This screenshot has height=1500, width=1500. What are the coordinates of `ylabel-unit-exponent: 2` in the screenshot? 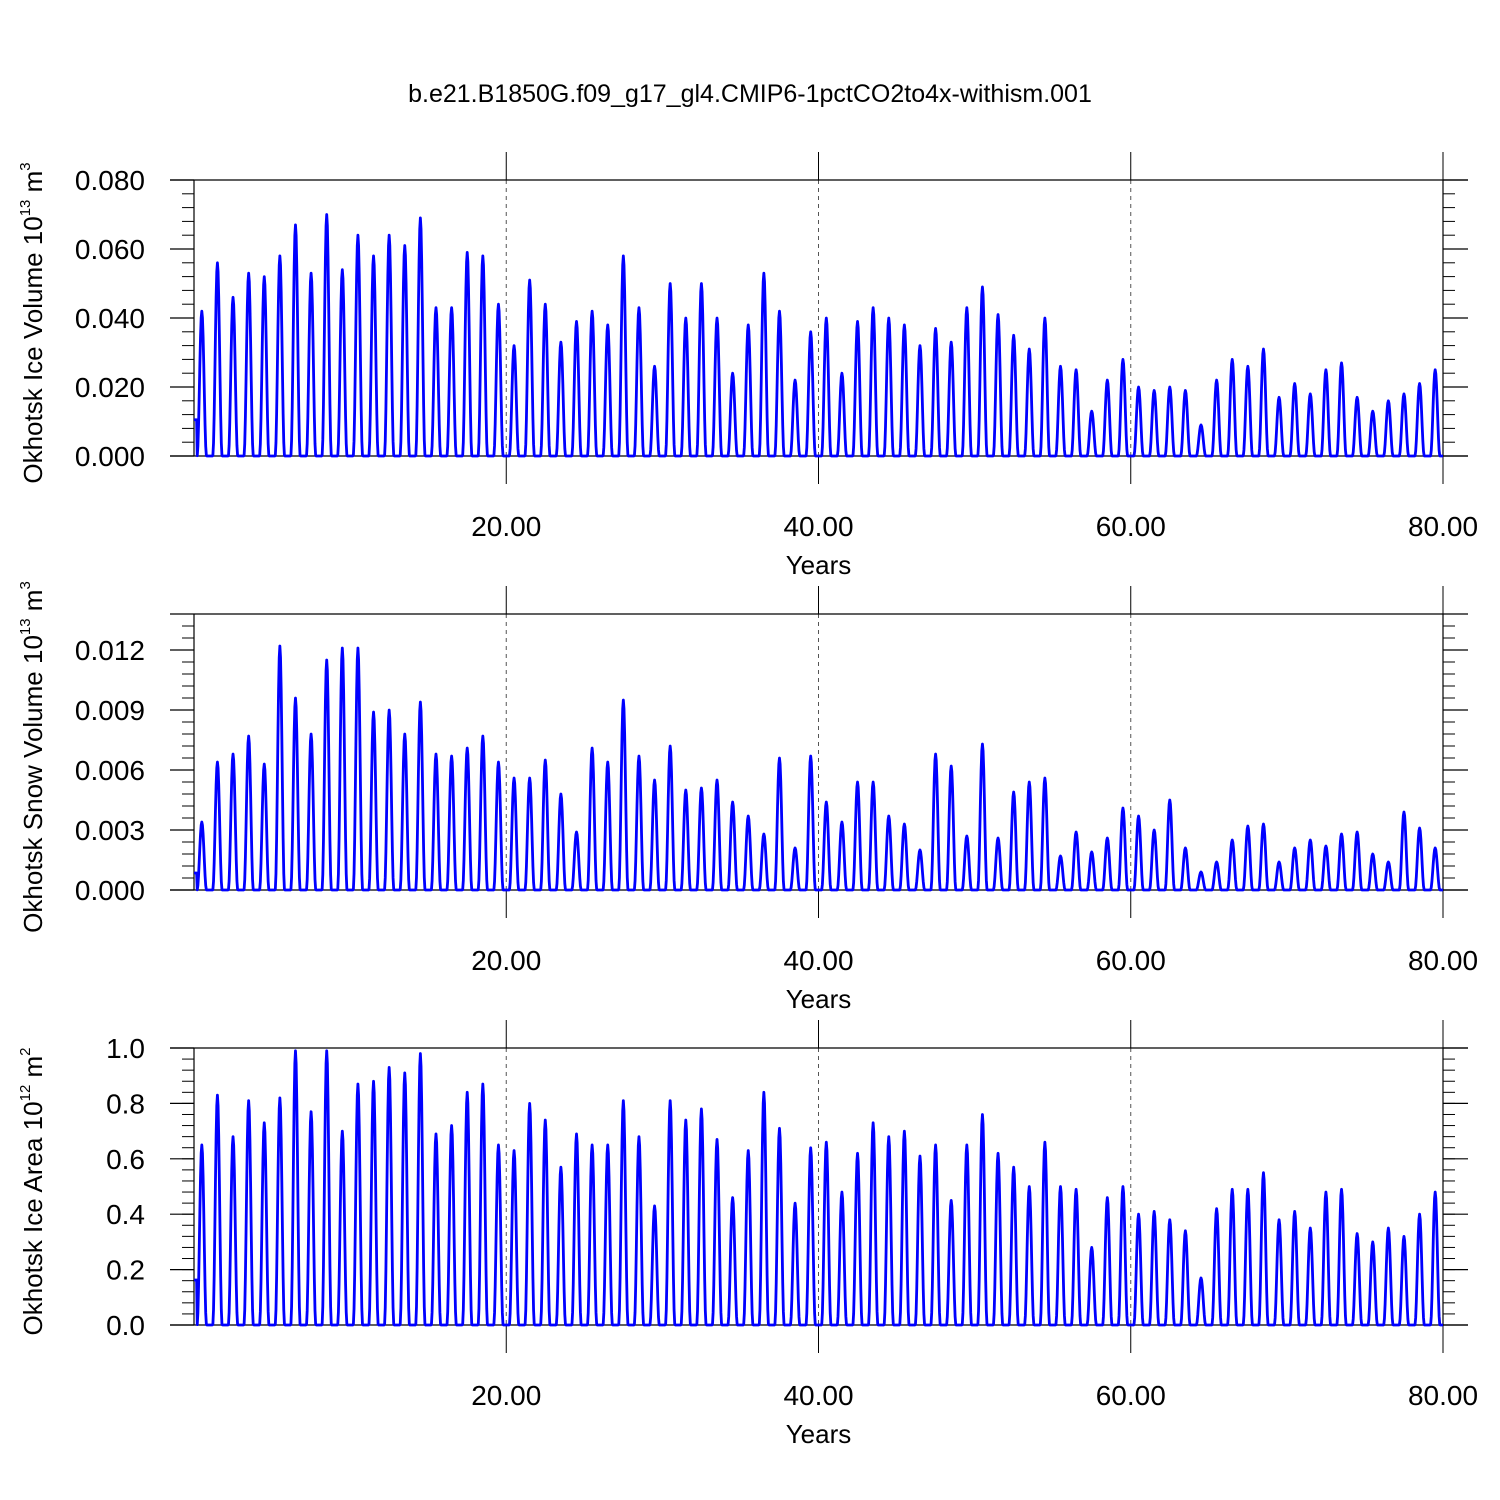 It's located at (25, 1051).